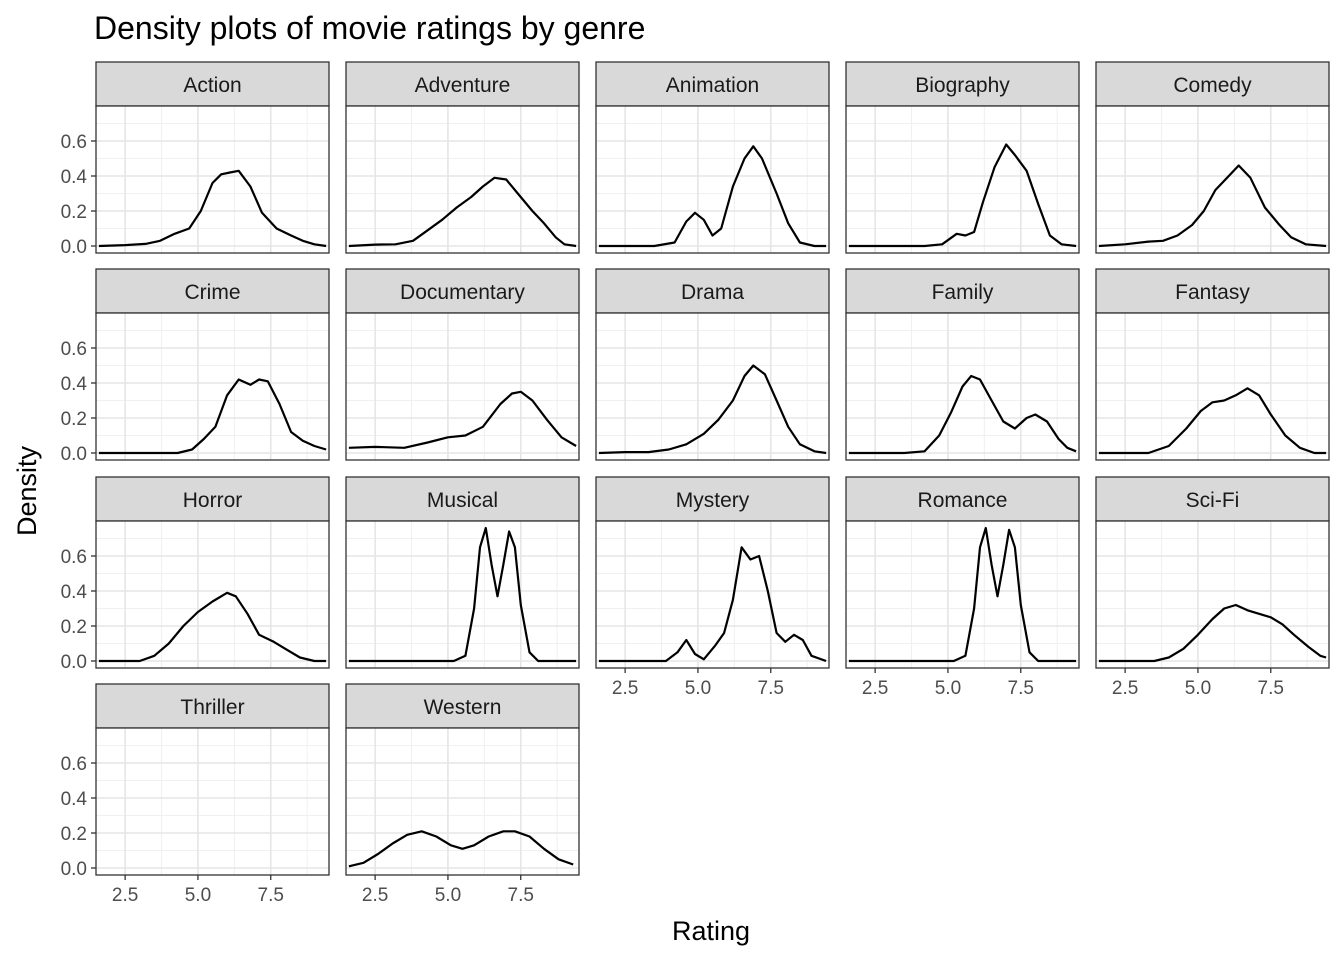  Describe the element at coordinates (712, 292) in the screenshot. I see `strip-label-drama: Drama` at that location.